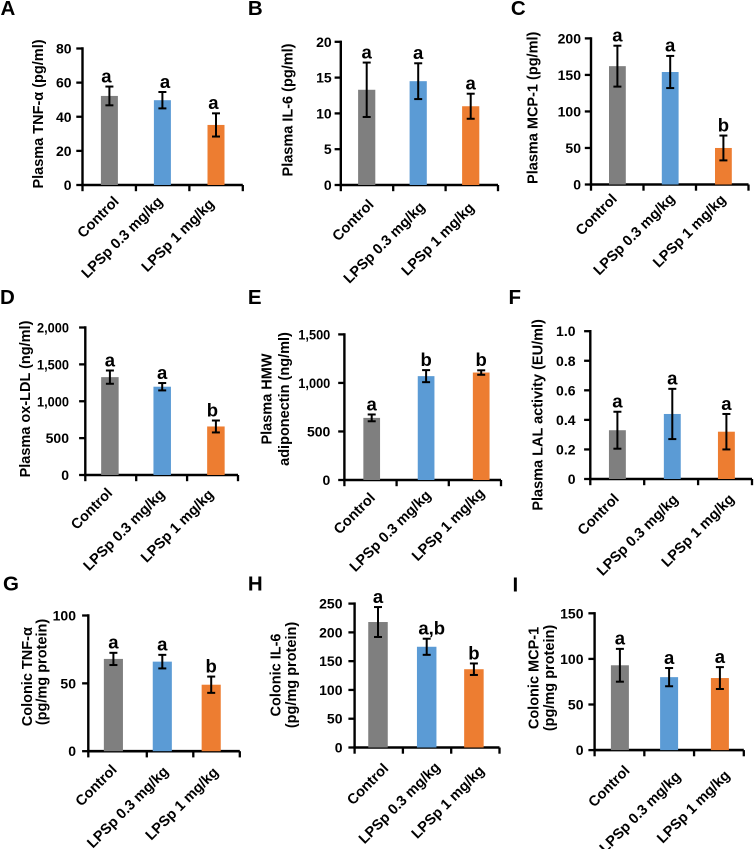 Image resolution: width=755 pixels, height=854 pixels. Describe the element at coordinates (516, 585) in the screenshot. I see `svg-text: I` at that location.